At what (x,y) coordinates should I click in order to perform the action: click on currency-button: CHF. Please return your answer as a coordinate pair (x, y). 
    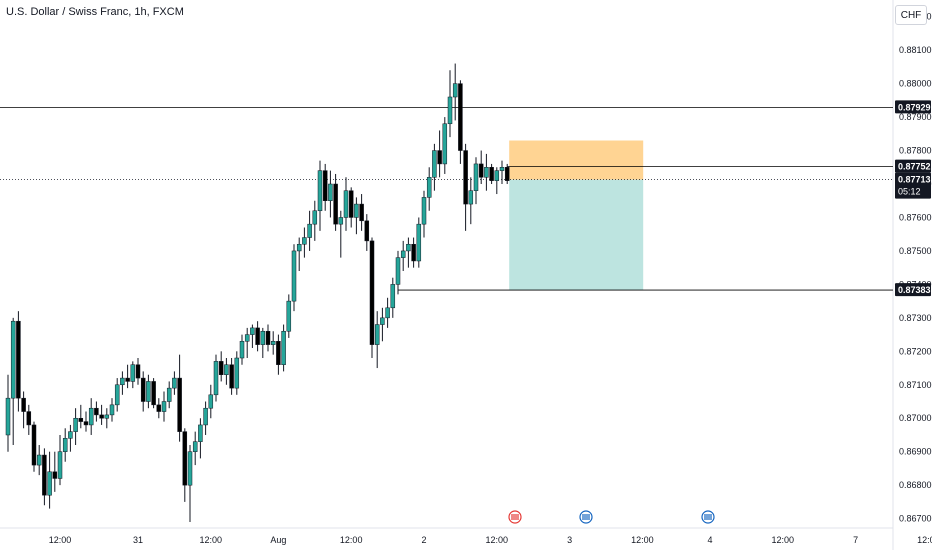
    Looking at the image, I should click on (911, 15).